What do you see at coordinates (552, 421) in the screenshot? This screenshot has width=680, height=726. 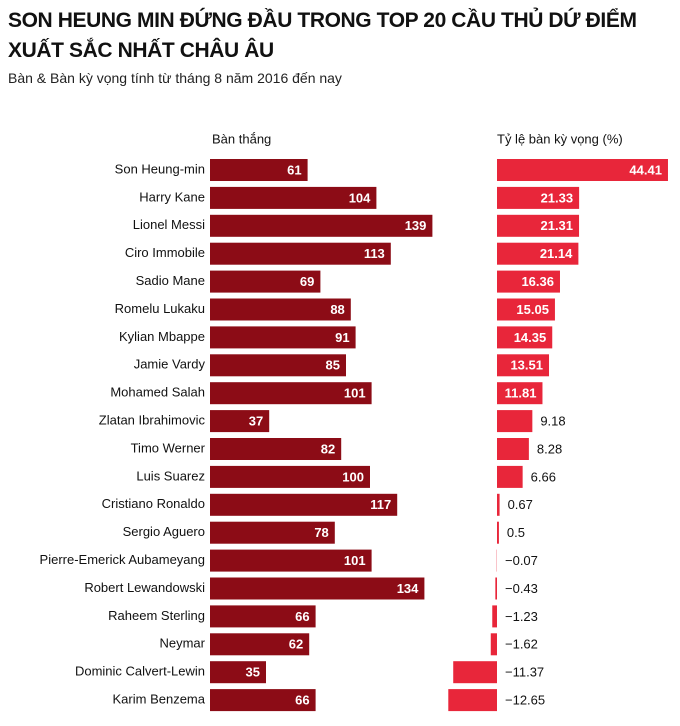 I see `value-label: 9.18` at bounding box center [552, 421].